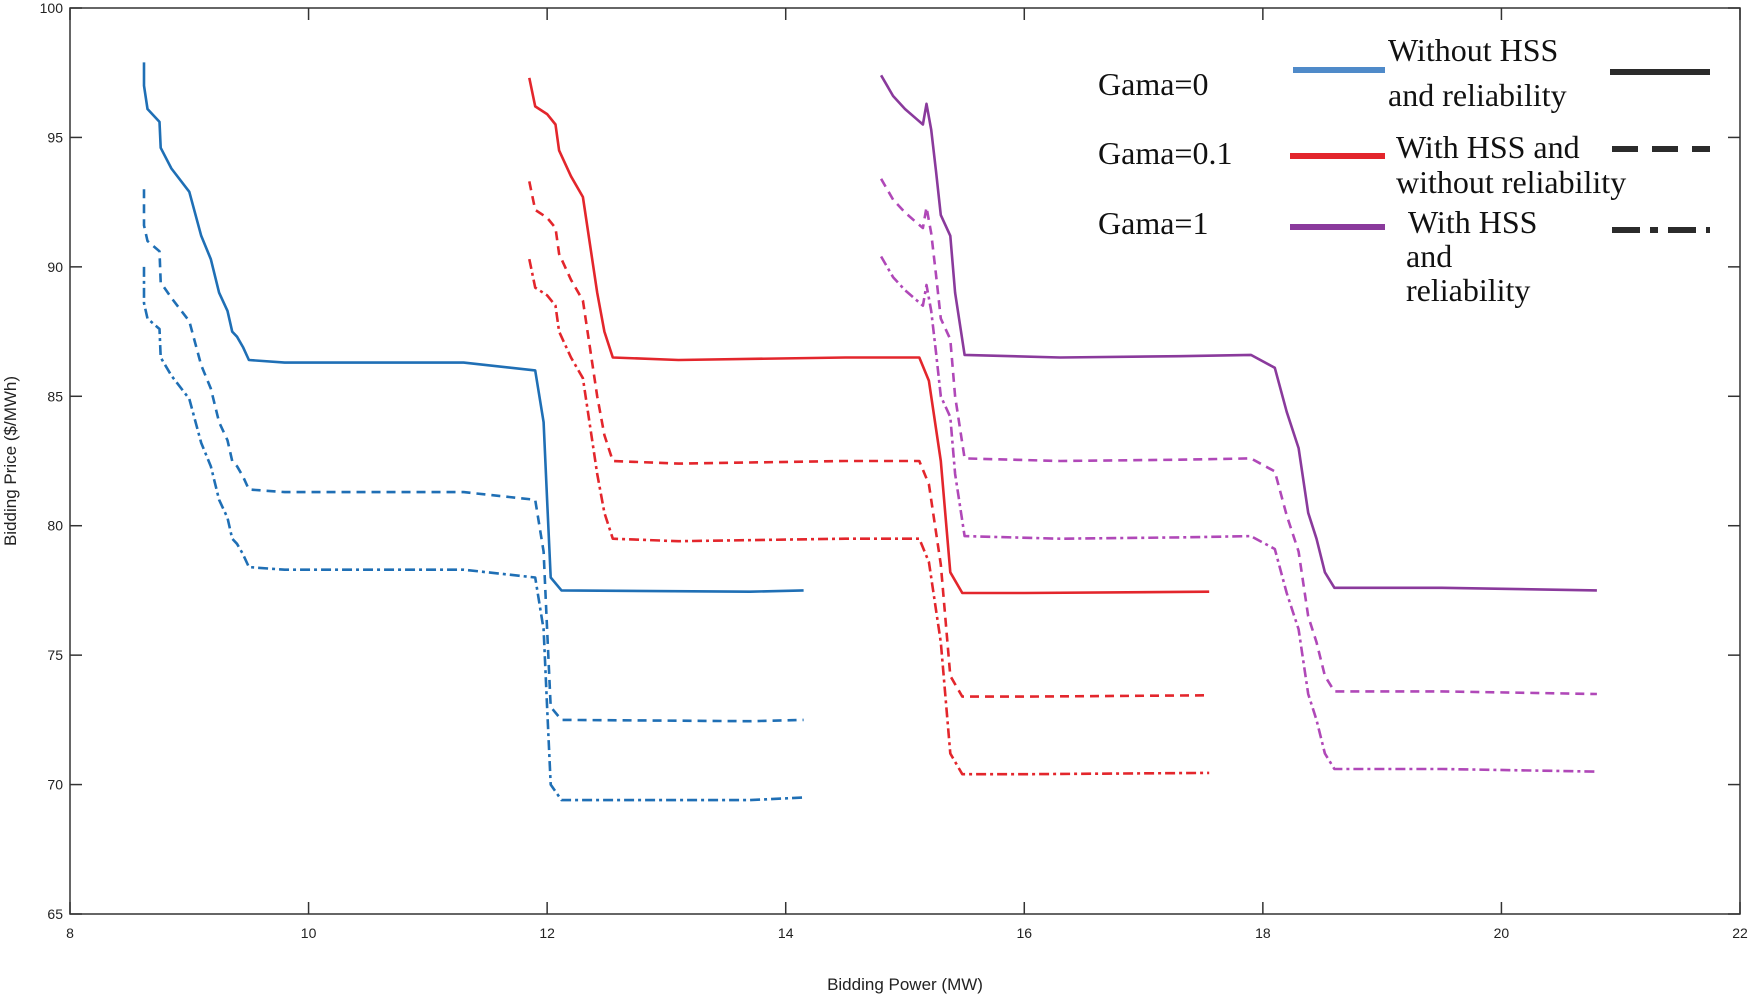 This screenshot has width=1750, height=994. I want to click on legend-style-without-hss-line1: Without HSS, so click(1473, 50).